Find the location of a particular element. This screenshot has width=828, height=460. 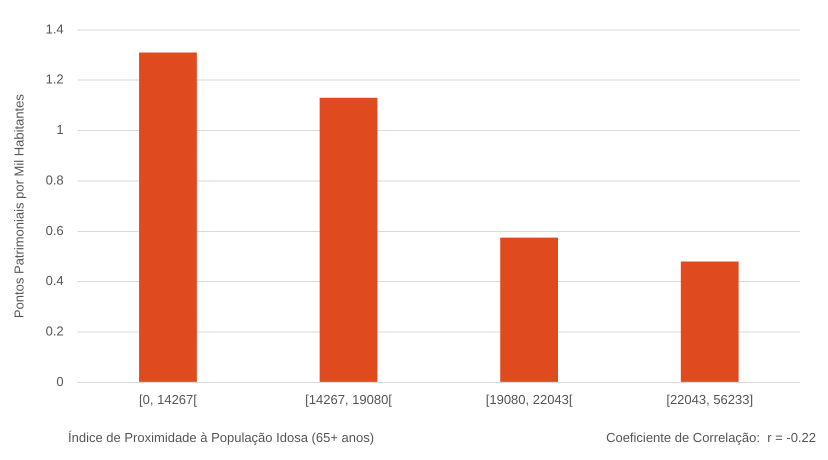

y-tick-label: 1.4 is located at coordinates (55, 28).